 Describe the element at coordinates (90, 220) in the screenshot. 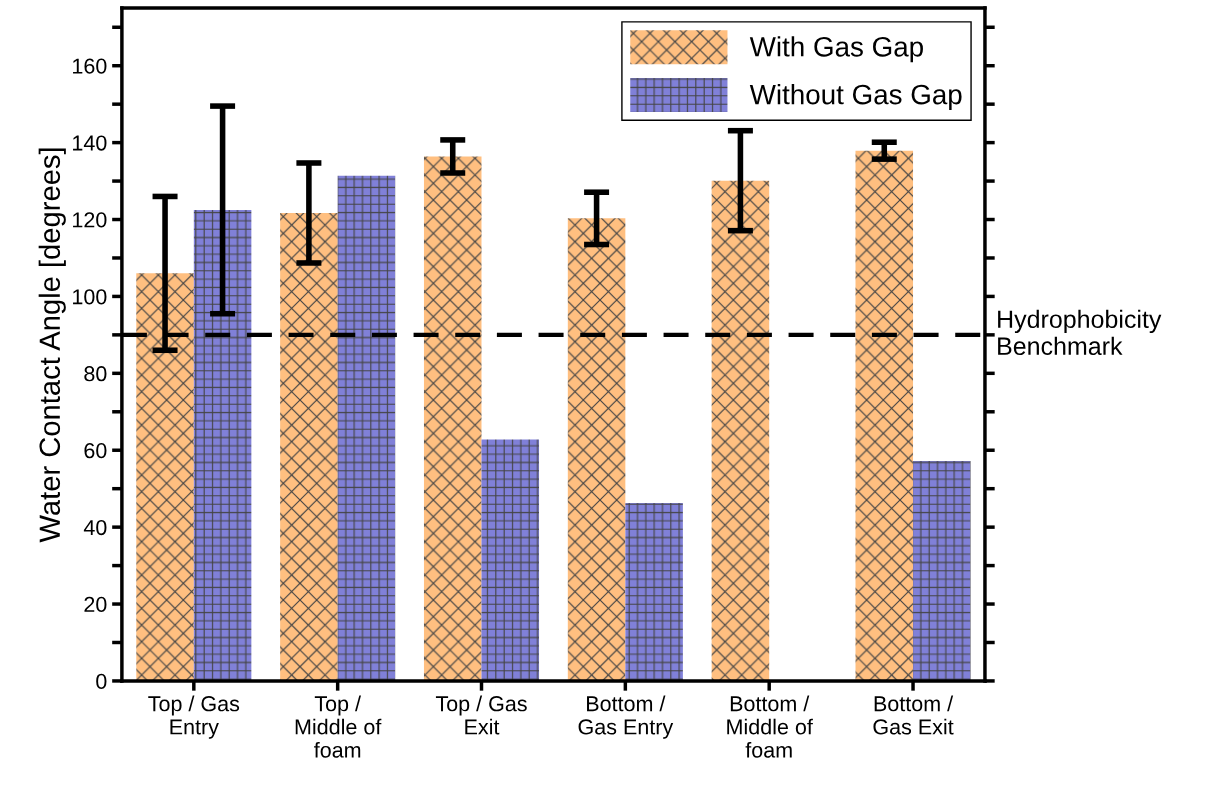

I see `y-tick-label: 120` at that location.